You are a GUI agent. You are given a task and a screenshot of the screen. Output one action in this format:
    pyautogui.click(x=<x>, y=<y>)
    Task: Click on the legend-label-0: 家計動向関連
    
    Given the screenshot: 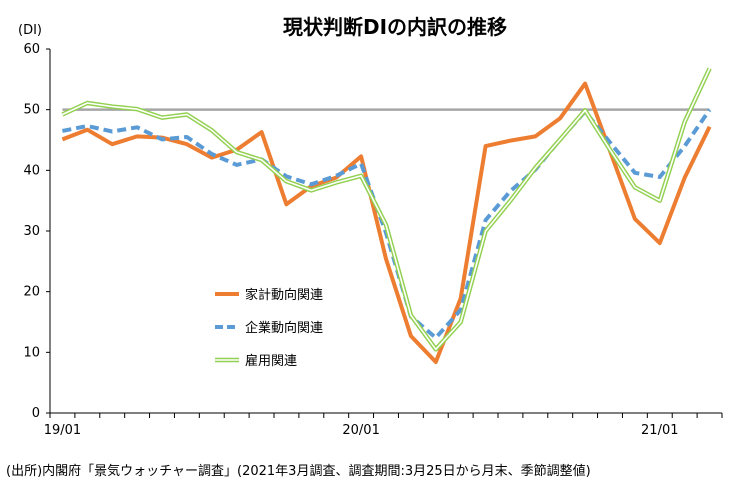 What is the action you would take?
    pyautogui.click(x=284, y=295)
    